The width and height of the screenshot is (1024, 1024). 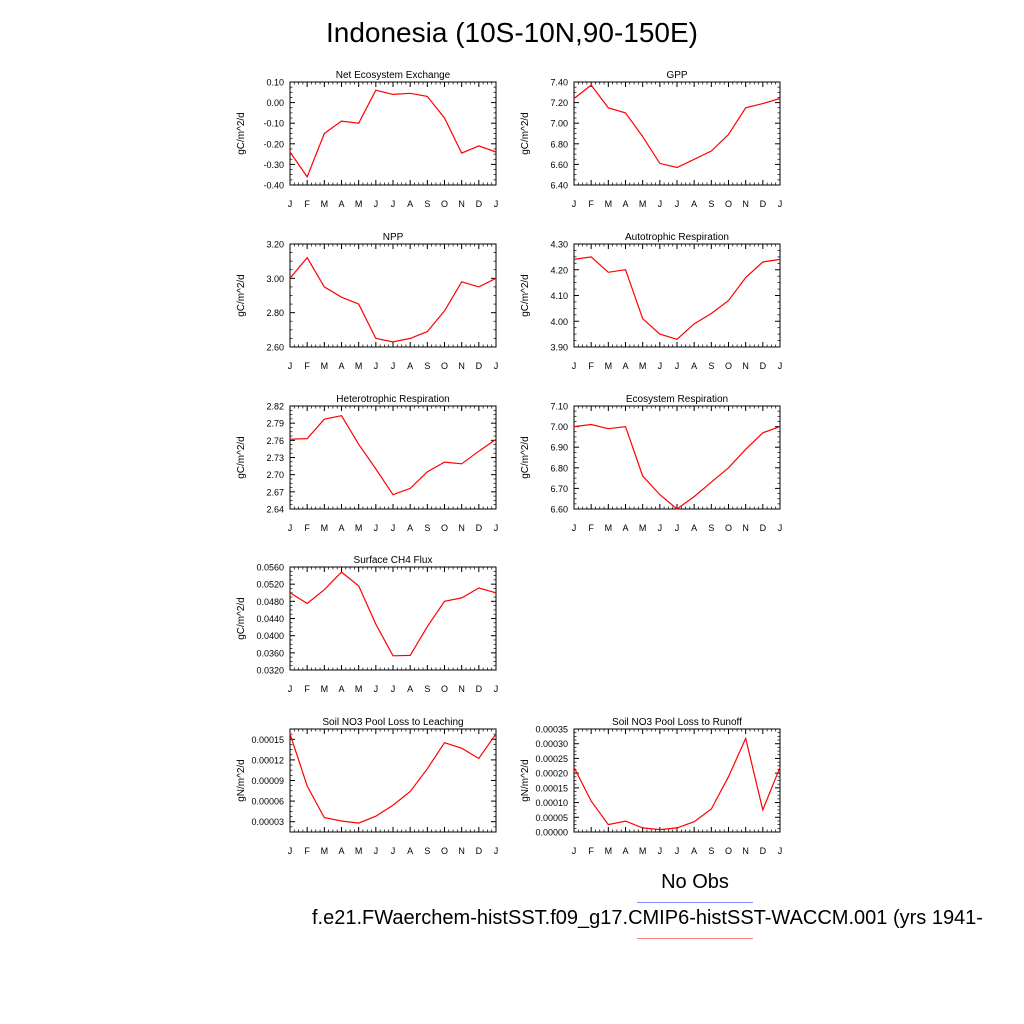 What do you see at coordinates (241, 780) in the screenshot?
I see `y-axis-label: gN/m^2/d` at bounding box center [241, 780].